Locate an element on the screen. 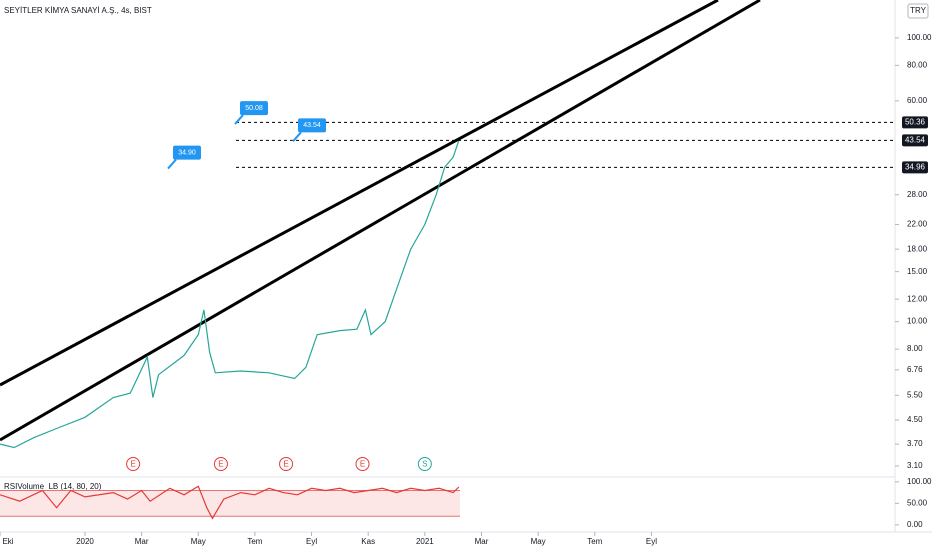 The image size is (932, 555). price-line-label: 50.36 is located at coordinates (915, 122).